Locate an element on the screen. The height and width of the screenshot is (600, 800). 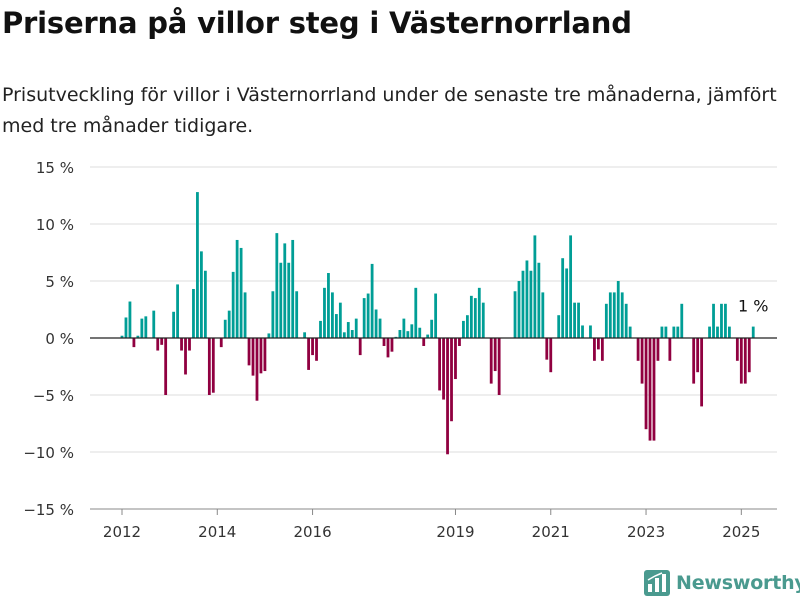
y-tick-label: 15 % is located at coordinates (55, 168).